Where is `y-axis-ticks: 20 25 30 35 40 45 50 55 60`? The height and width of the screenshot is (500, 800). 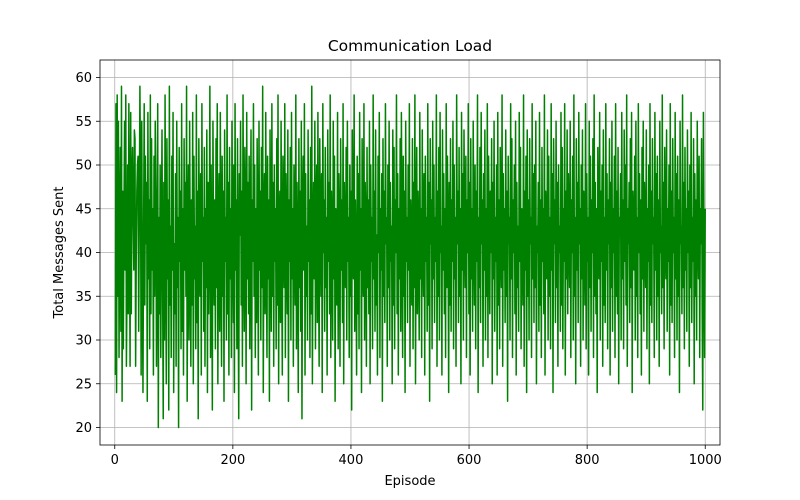
y-axis-ticks: 20 25 30 35 40 45 50 55 60 is located at coordinates (87, 253).